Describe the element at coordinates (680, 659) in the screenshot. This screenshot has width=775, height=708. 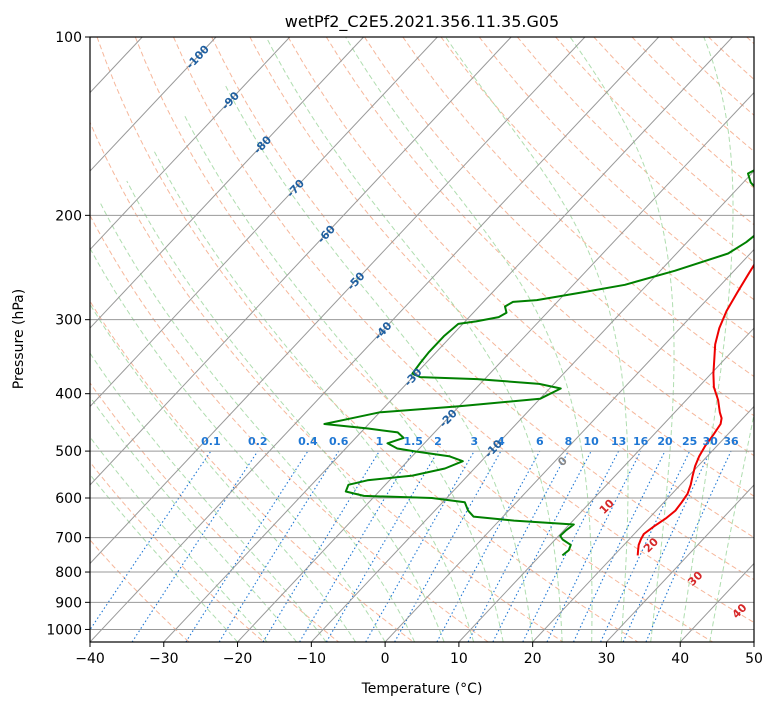
I see `x-tick-label: 40` at that location.